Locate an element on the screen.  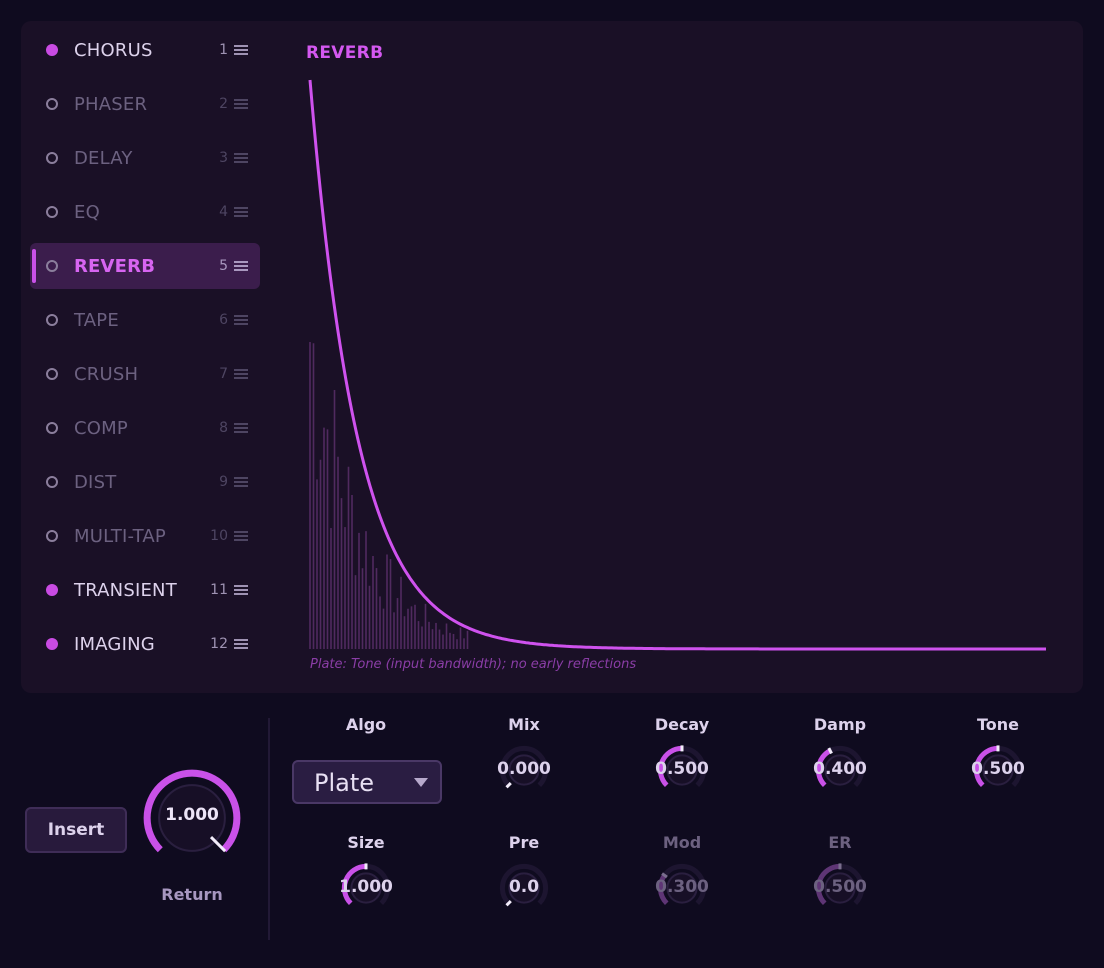
chevron-down-icon is located at coordinates (421, 782).